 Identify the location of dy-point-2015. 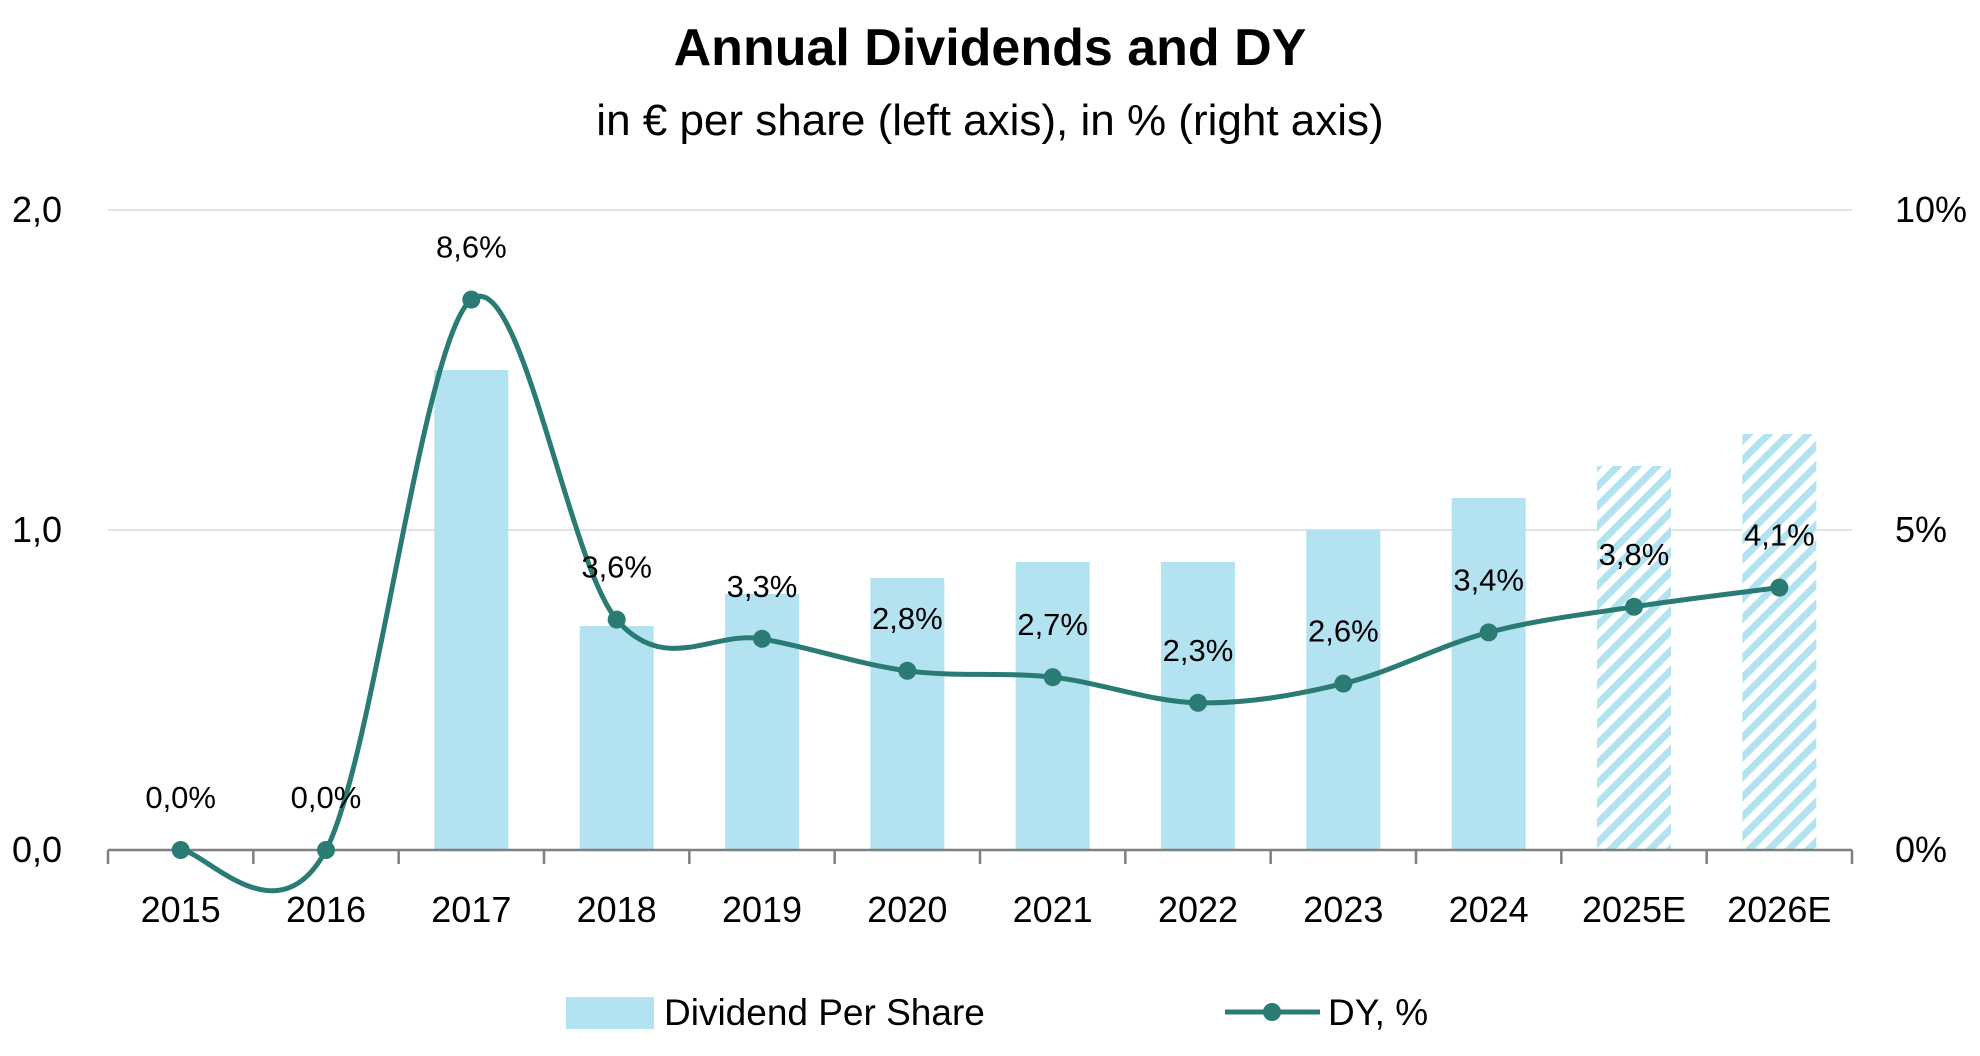
(180, 850).